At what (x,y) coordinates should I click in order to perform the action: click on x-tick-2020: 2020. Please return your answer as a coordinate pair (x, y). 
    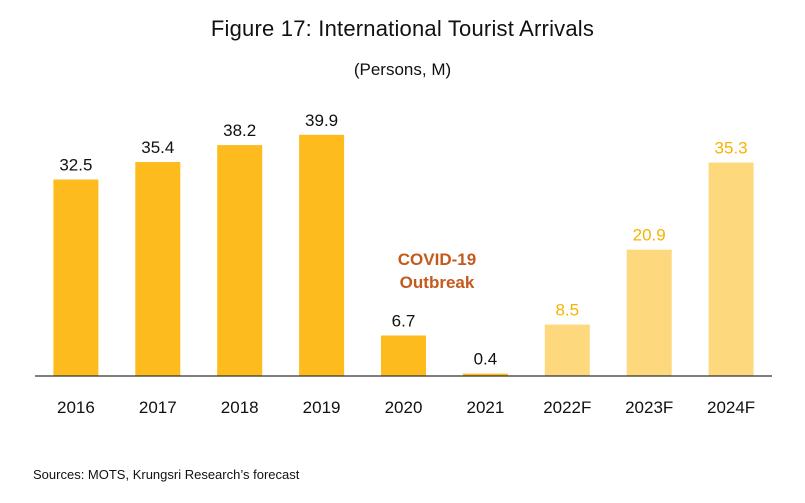
    Looking at the image, I should click on (404, 407).